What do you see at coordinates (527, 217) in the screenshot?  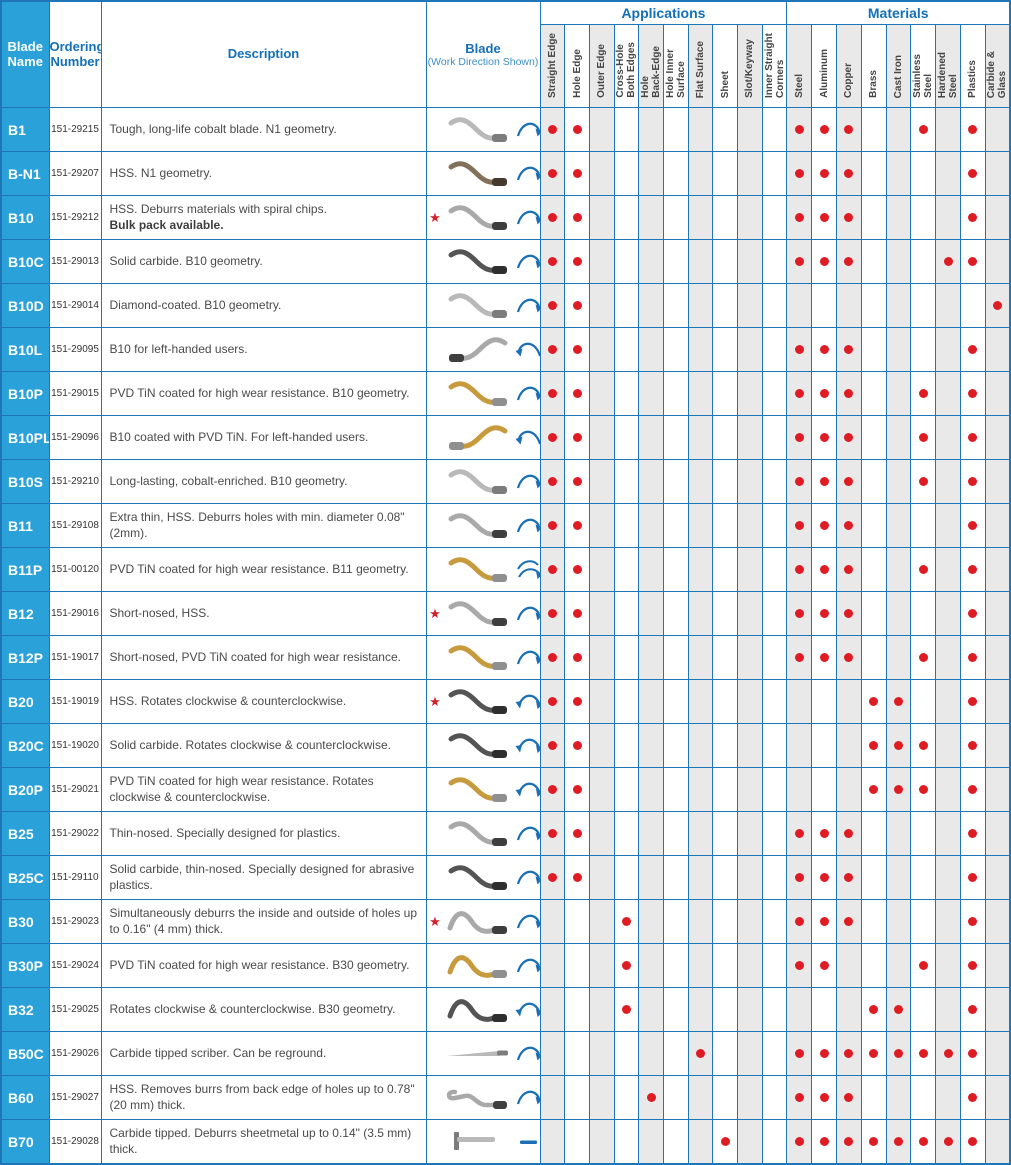 I see `clockwise-arrow-icon` at bounding box center [527, 217].